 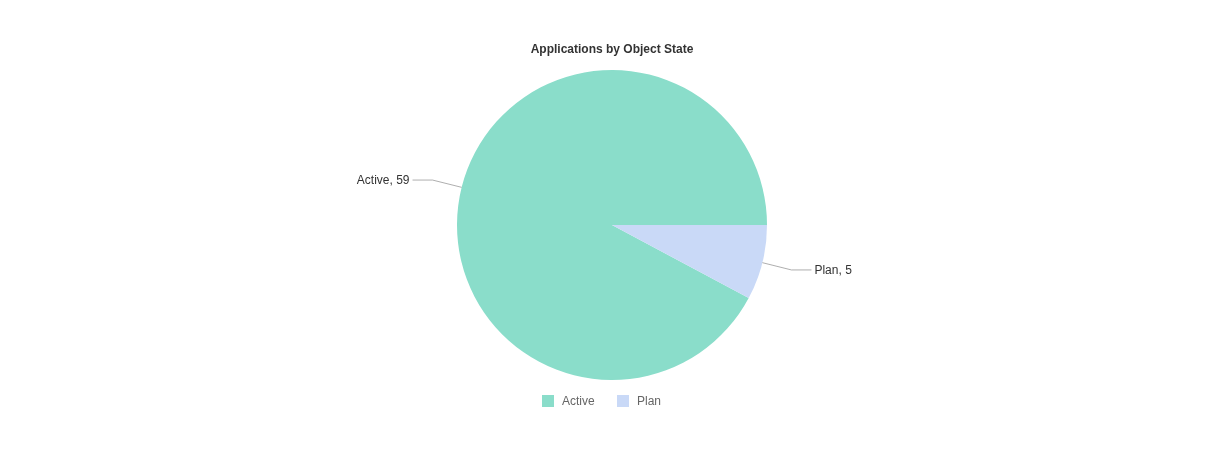 What do you see at coordinates (833, 269) in the screenshot?
I see `data-label: Plan, 5` at bounding box center [833, 269].